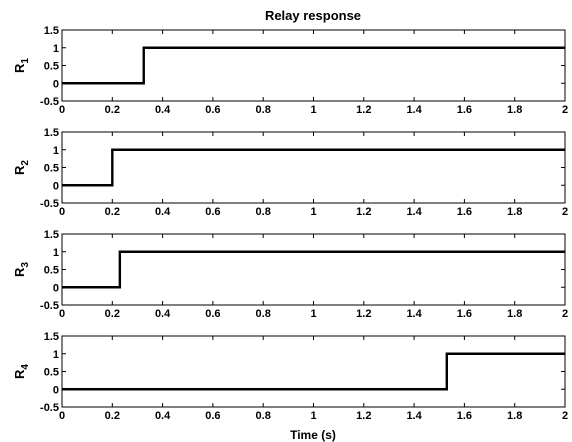 Image resolution: width=572 pixels, height=442 pixels. Describe the element at coordinates (56, 49) in the screenshot. I see `subplot-1-y-tick-label: 1` at that location.